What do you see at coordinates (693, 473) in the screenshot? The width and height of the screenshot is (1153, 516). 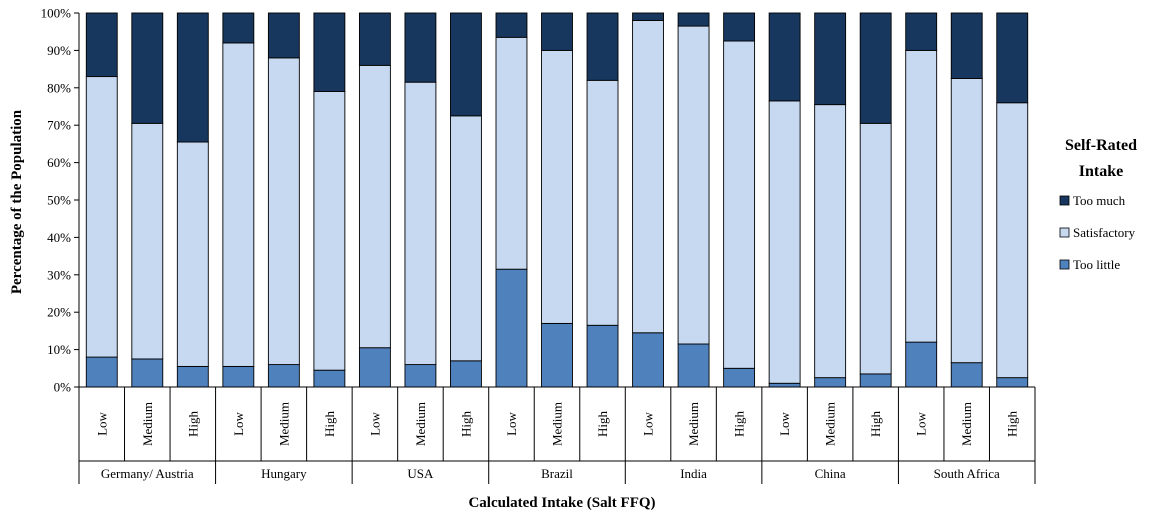 I see `group-label: India` at bounding box center [693, 473].